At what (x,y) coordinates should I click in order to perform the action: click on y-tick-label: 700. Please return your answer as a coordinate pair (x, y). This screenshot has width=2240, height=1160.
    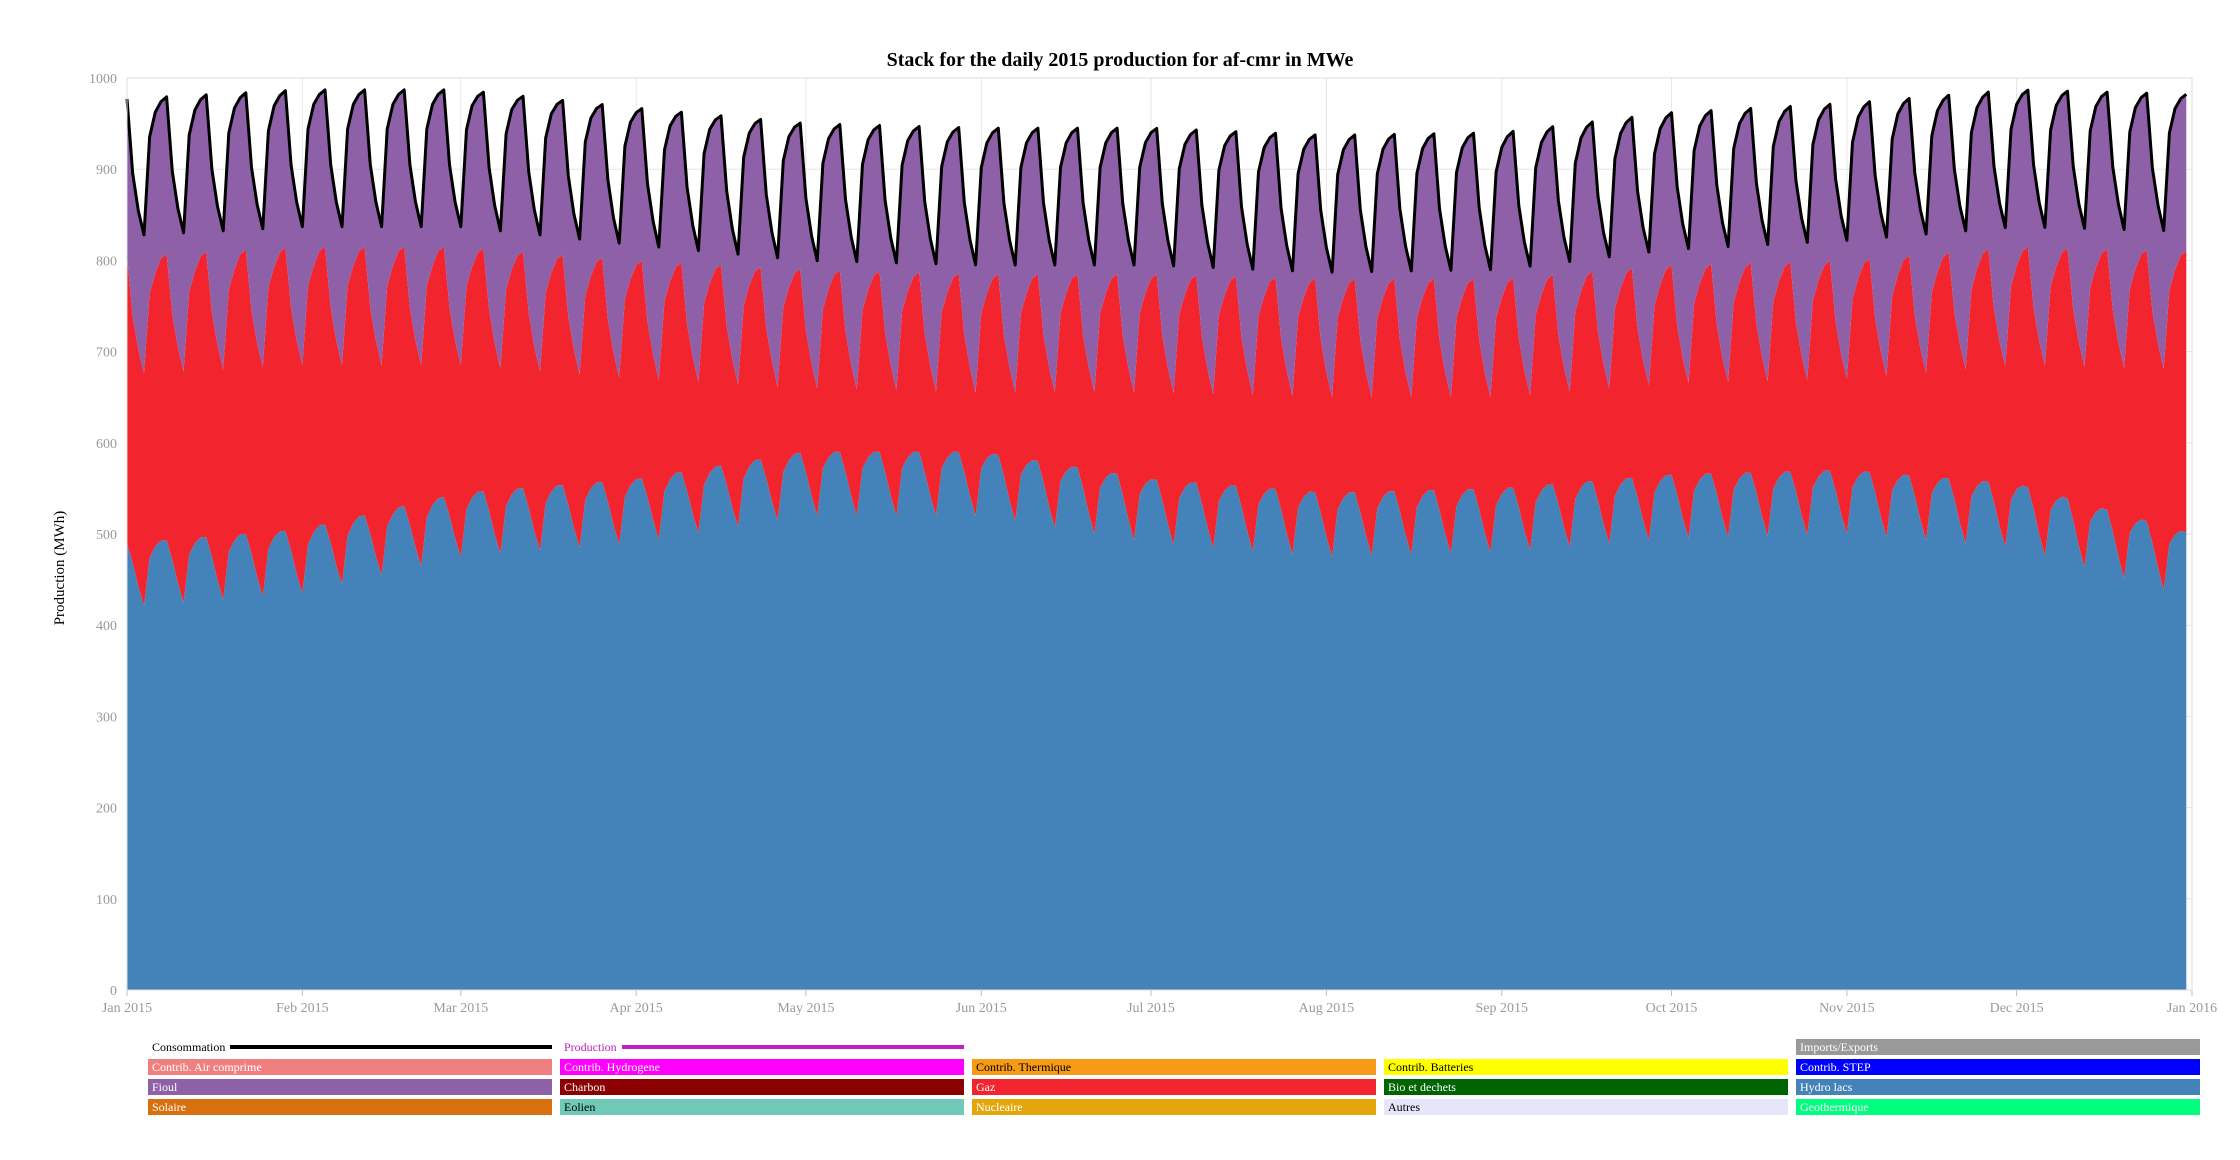
    Looking at the image, I should click on (106, 353).